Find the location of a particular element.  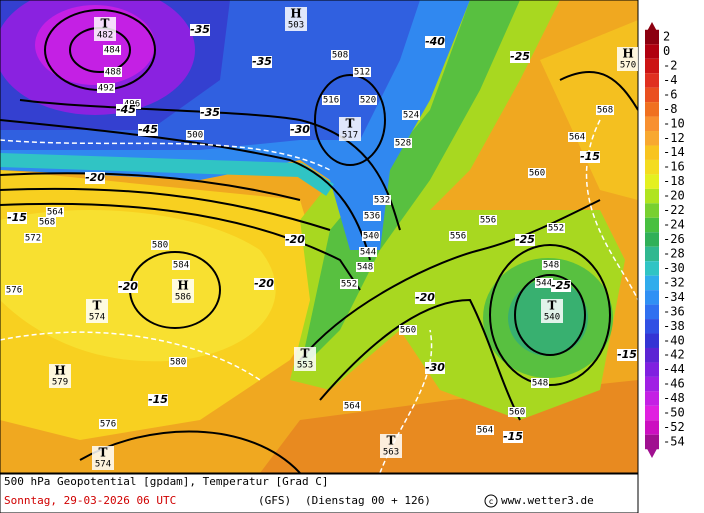

height-label: 540 is located at coordinates (371, 237).